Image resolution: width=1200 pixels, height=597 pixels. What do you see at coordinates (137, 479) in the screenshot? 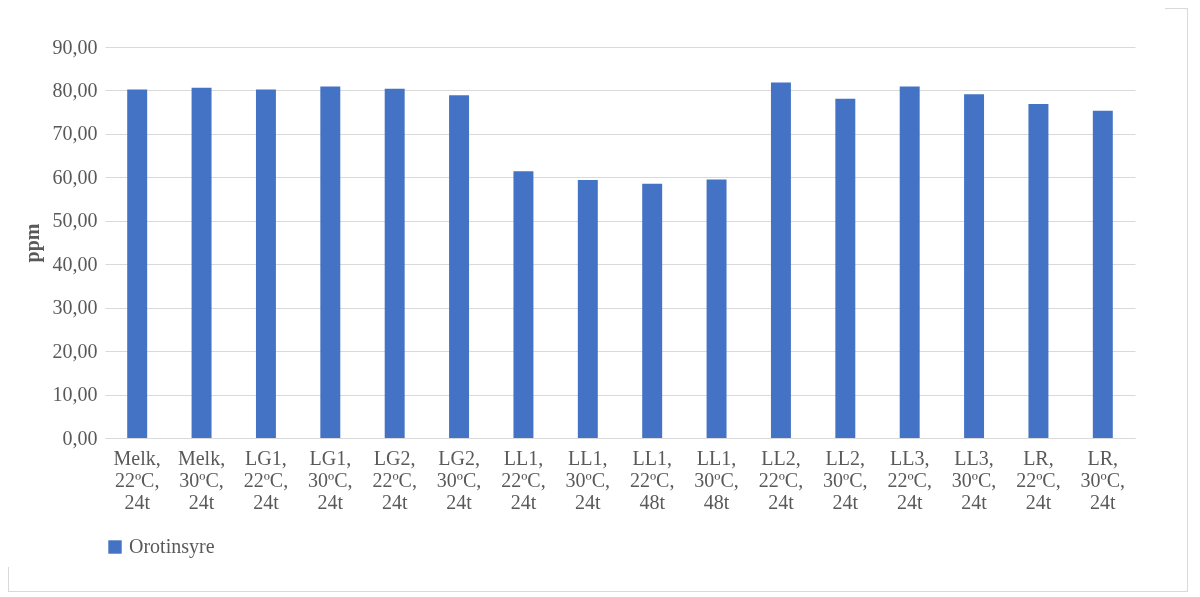
I see `x-tick-label: Melk, 22ºC, 24t` at bounding box center [137, 479].